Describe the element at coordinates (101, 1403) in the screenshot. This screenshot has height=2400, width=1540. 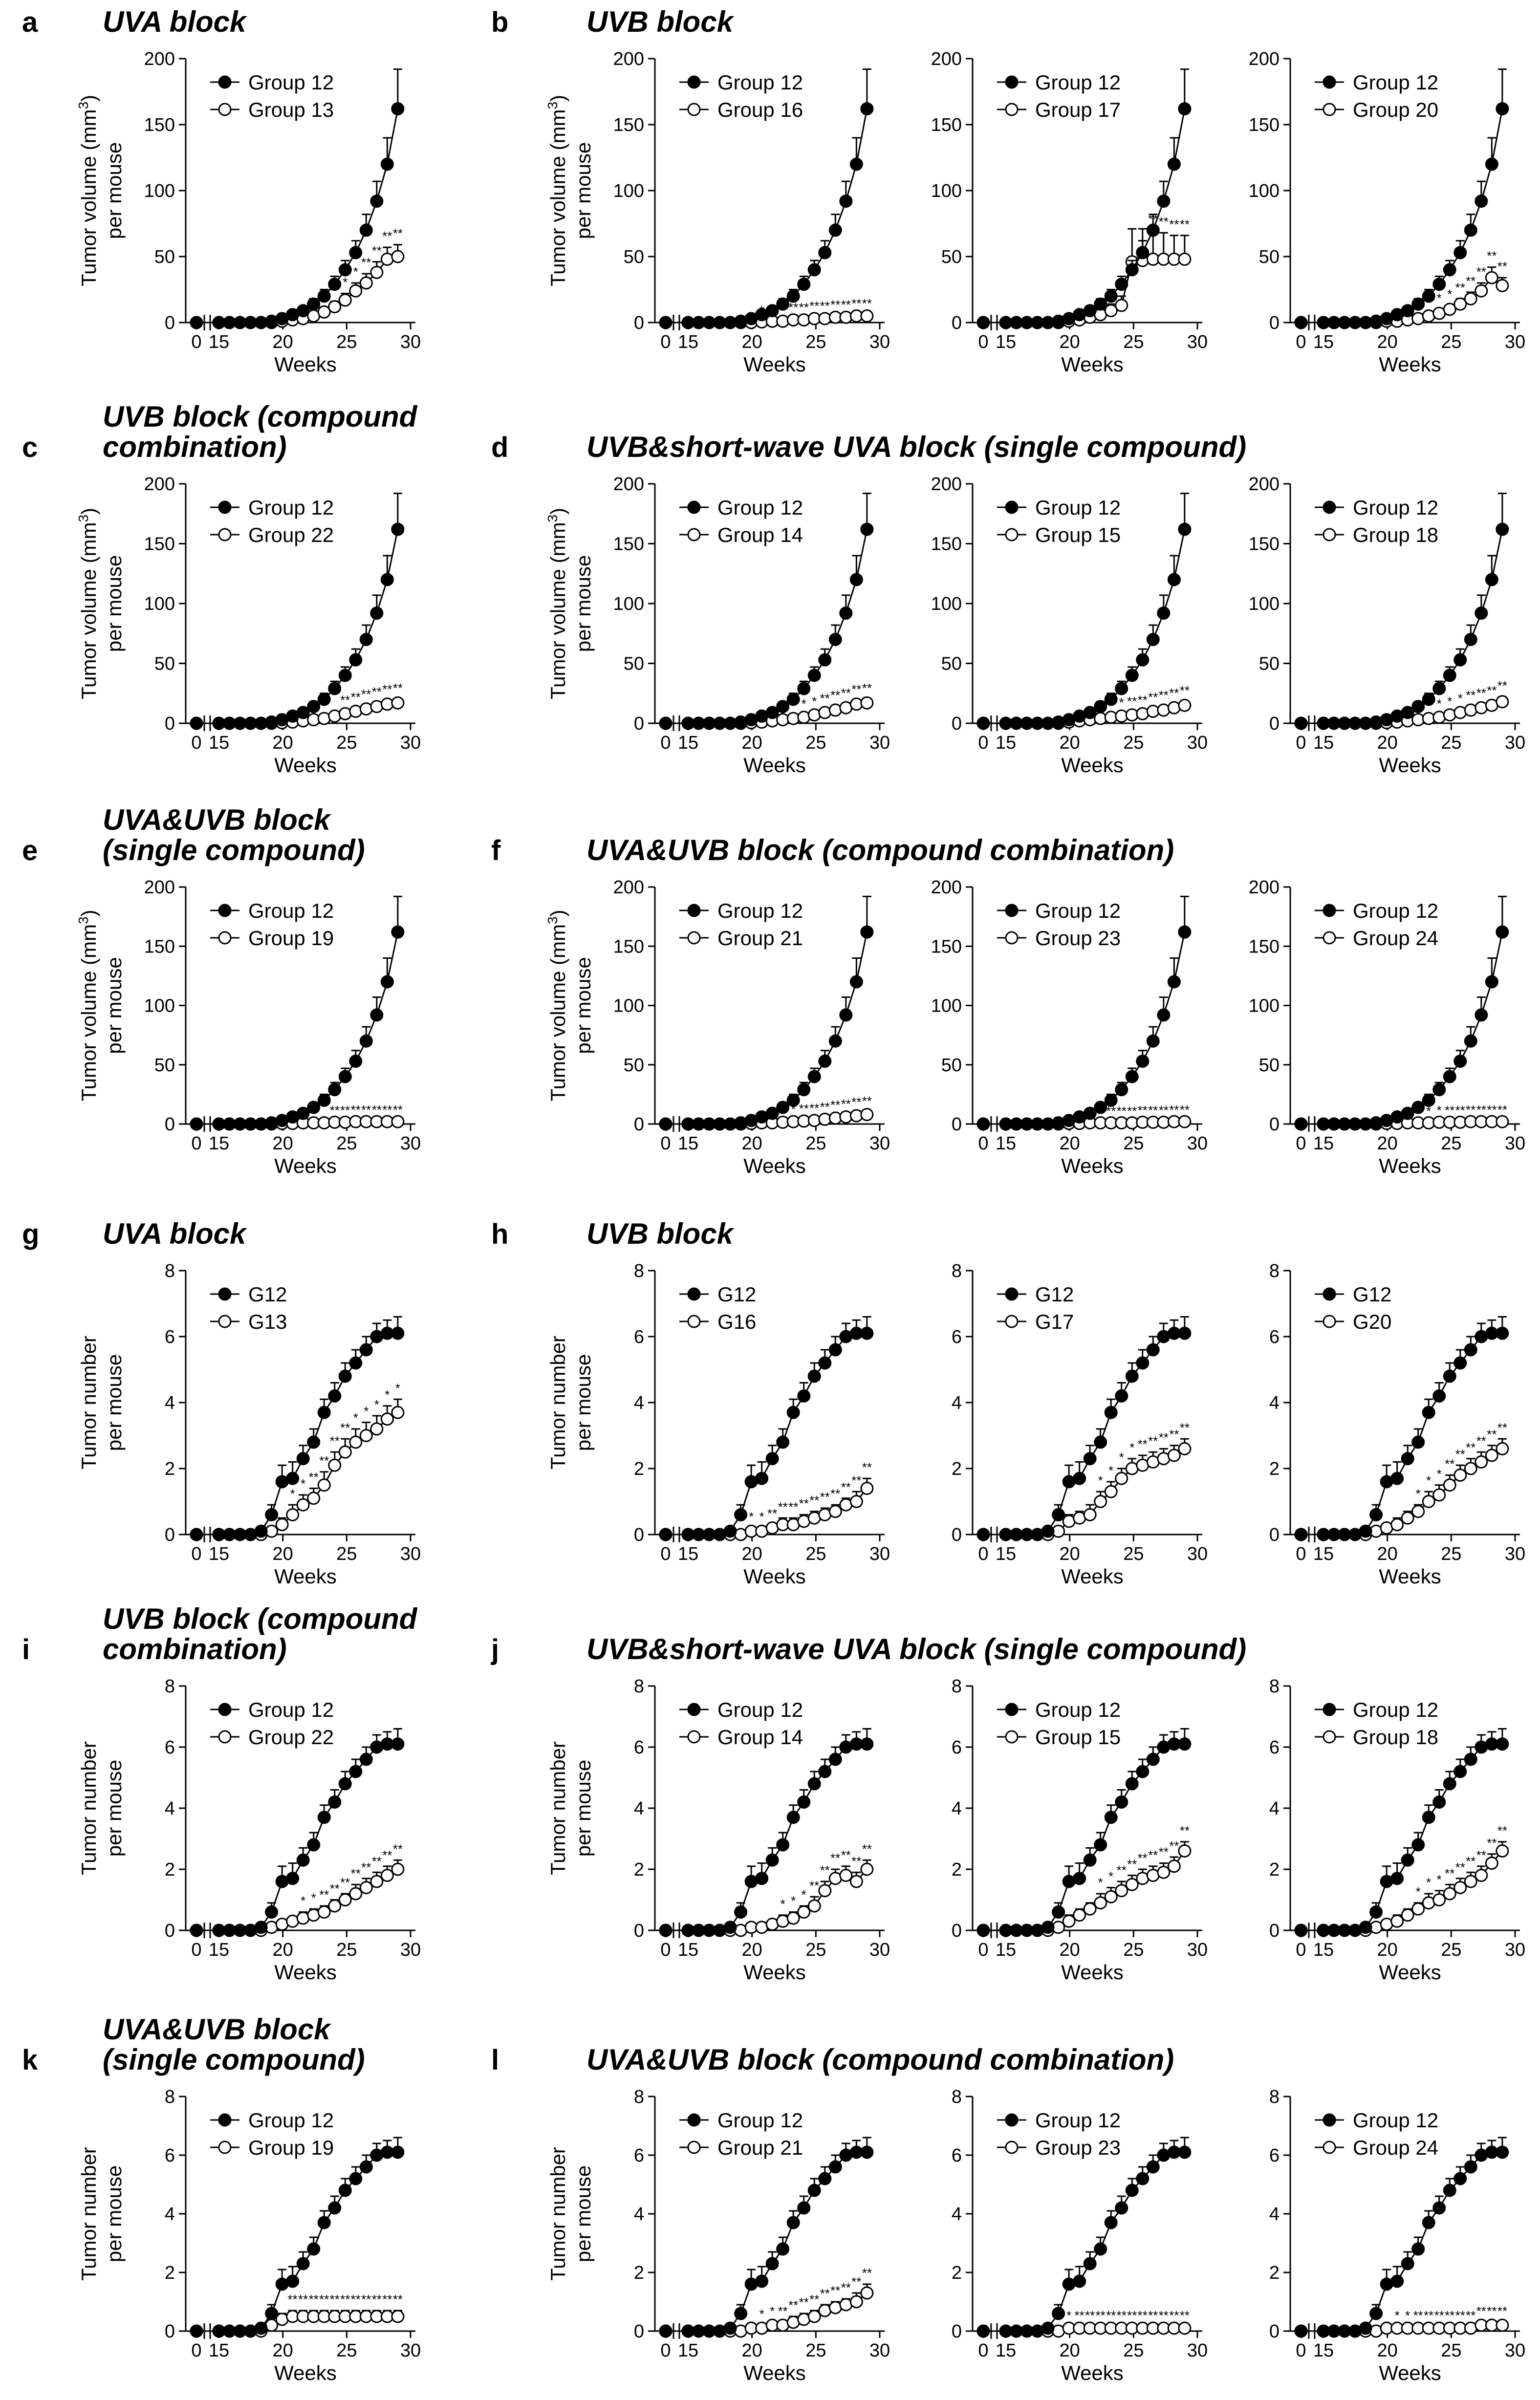
I see `y-axis-label: Tumor number per mouse` at that location.